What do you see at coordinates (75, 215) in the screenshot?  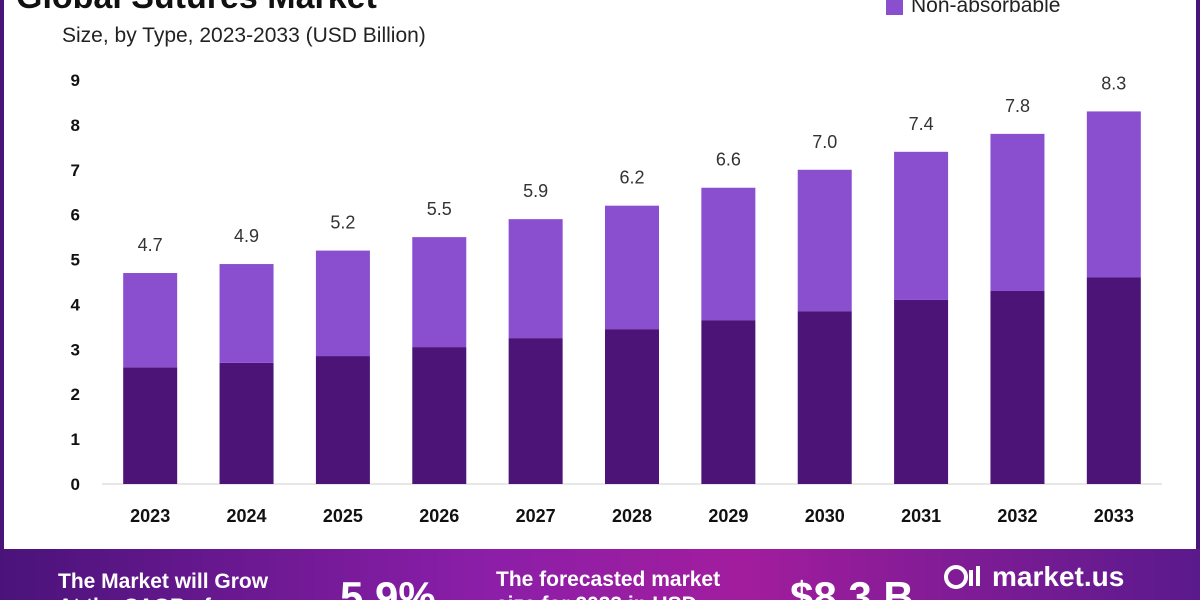 I see `y-tick-label: 6` at bounding box center [75, 215].